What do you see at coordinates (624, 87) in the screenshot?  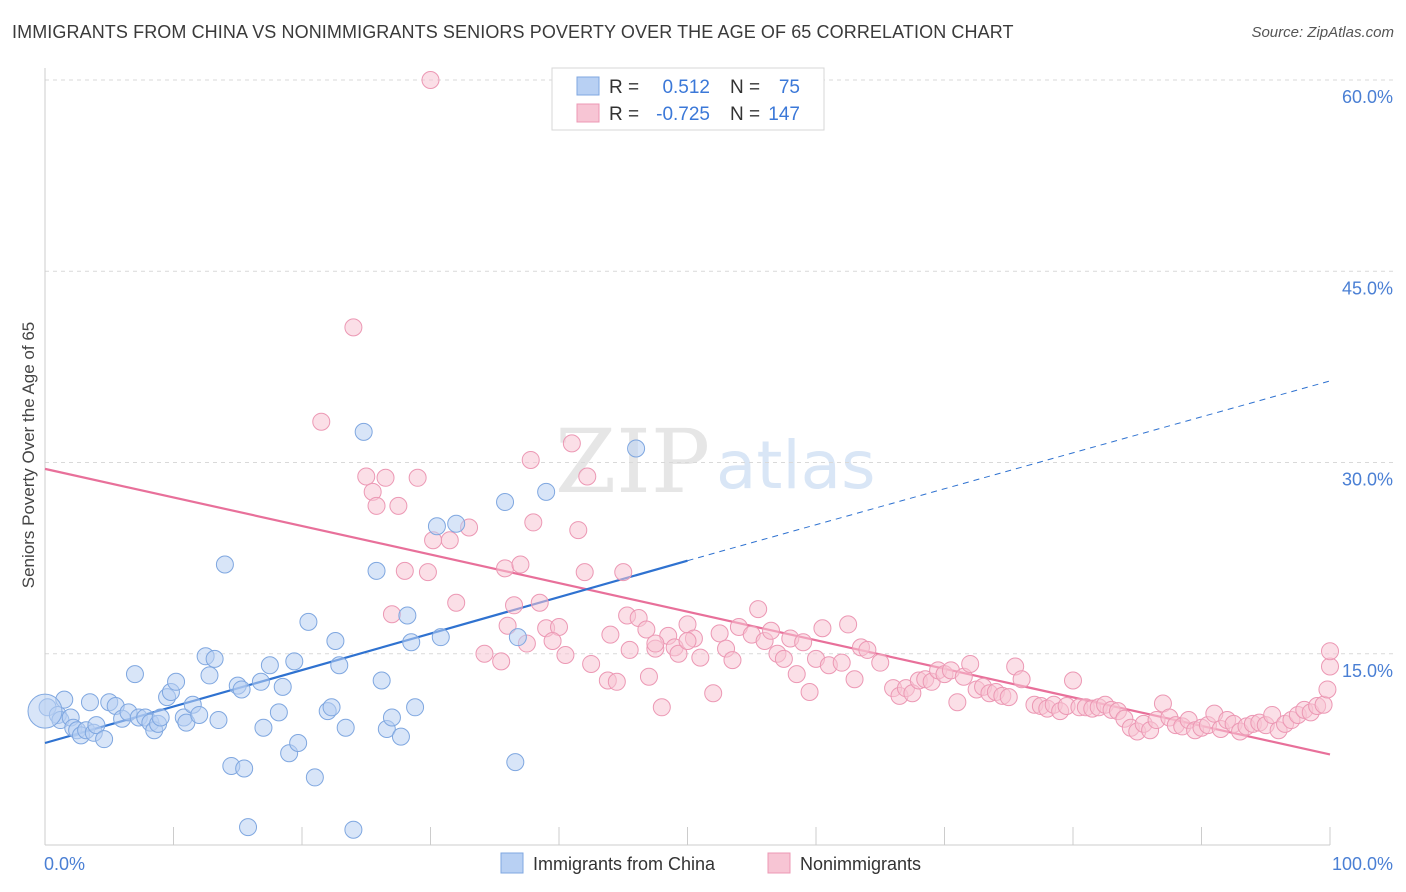 I see `legend-r-label: R =` at bounding box center [624, 87].